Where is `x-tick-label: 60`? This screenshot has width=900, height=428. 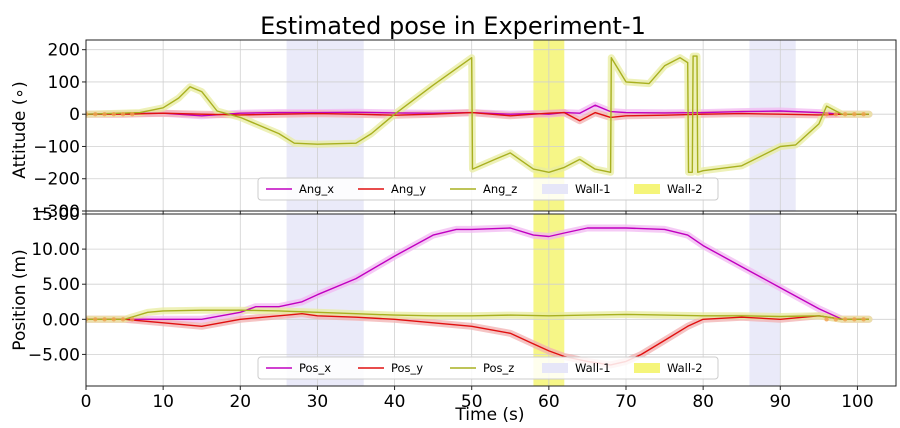
x-tick-label: 60 is located at coordinates (549, 402).